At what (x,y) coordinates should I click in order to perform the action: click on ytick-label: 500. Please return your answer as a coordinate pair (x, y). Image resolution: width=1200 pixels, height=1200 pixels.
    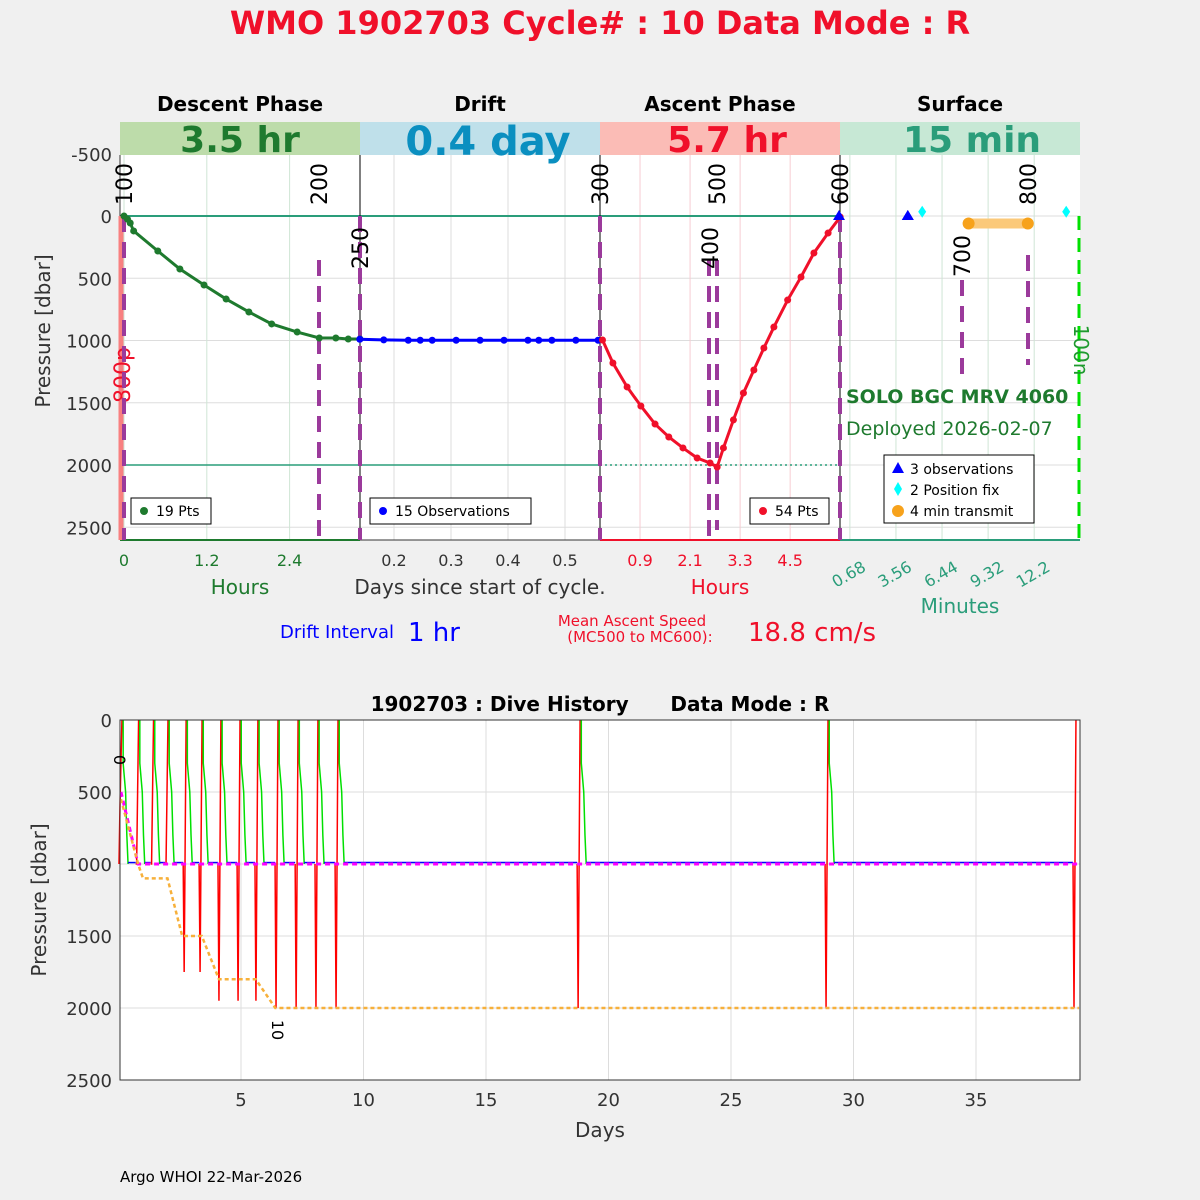
    Looking at the image, I should click on (95, 793).